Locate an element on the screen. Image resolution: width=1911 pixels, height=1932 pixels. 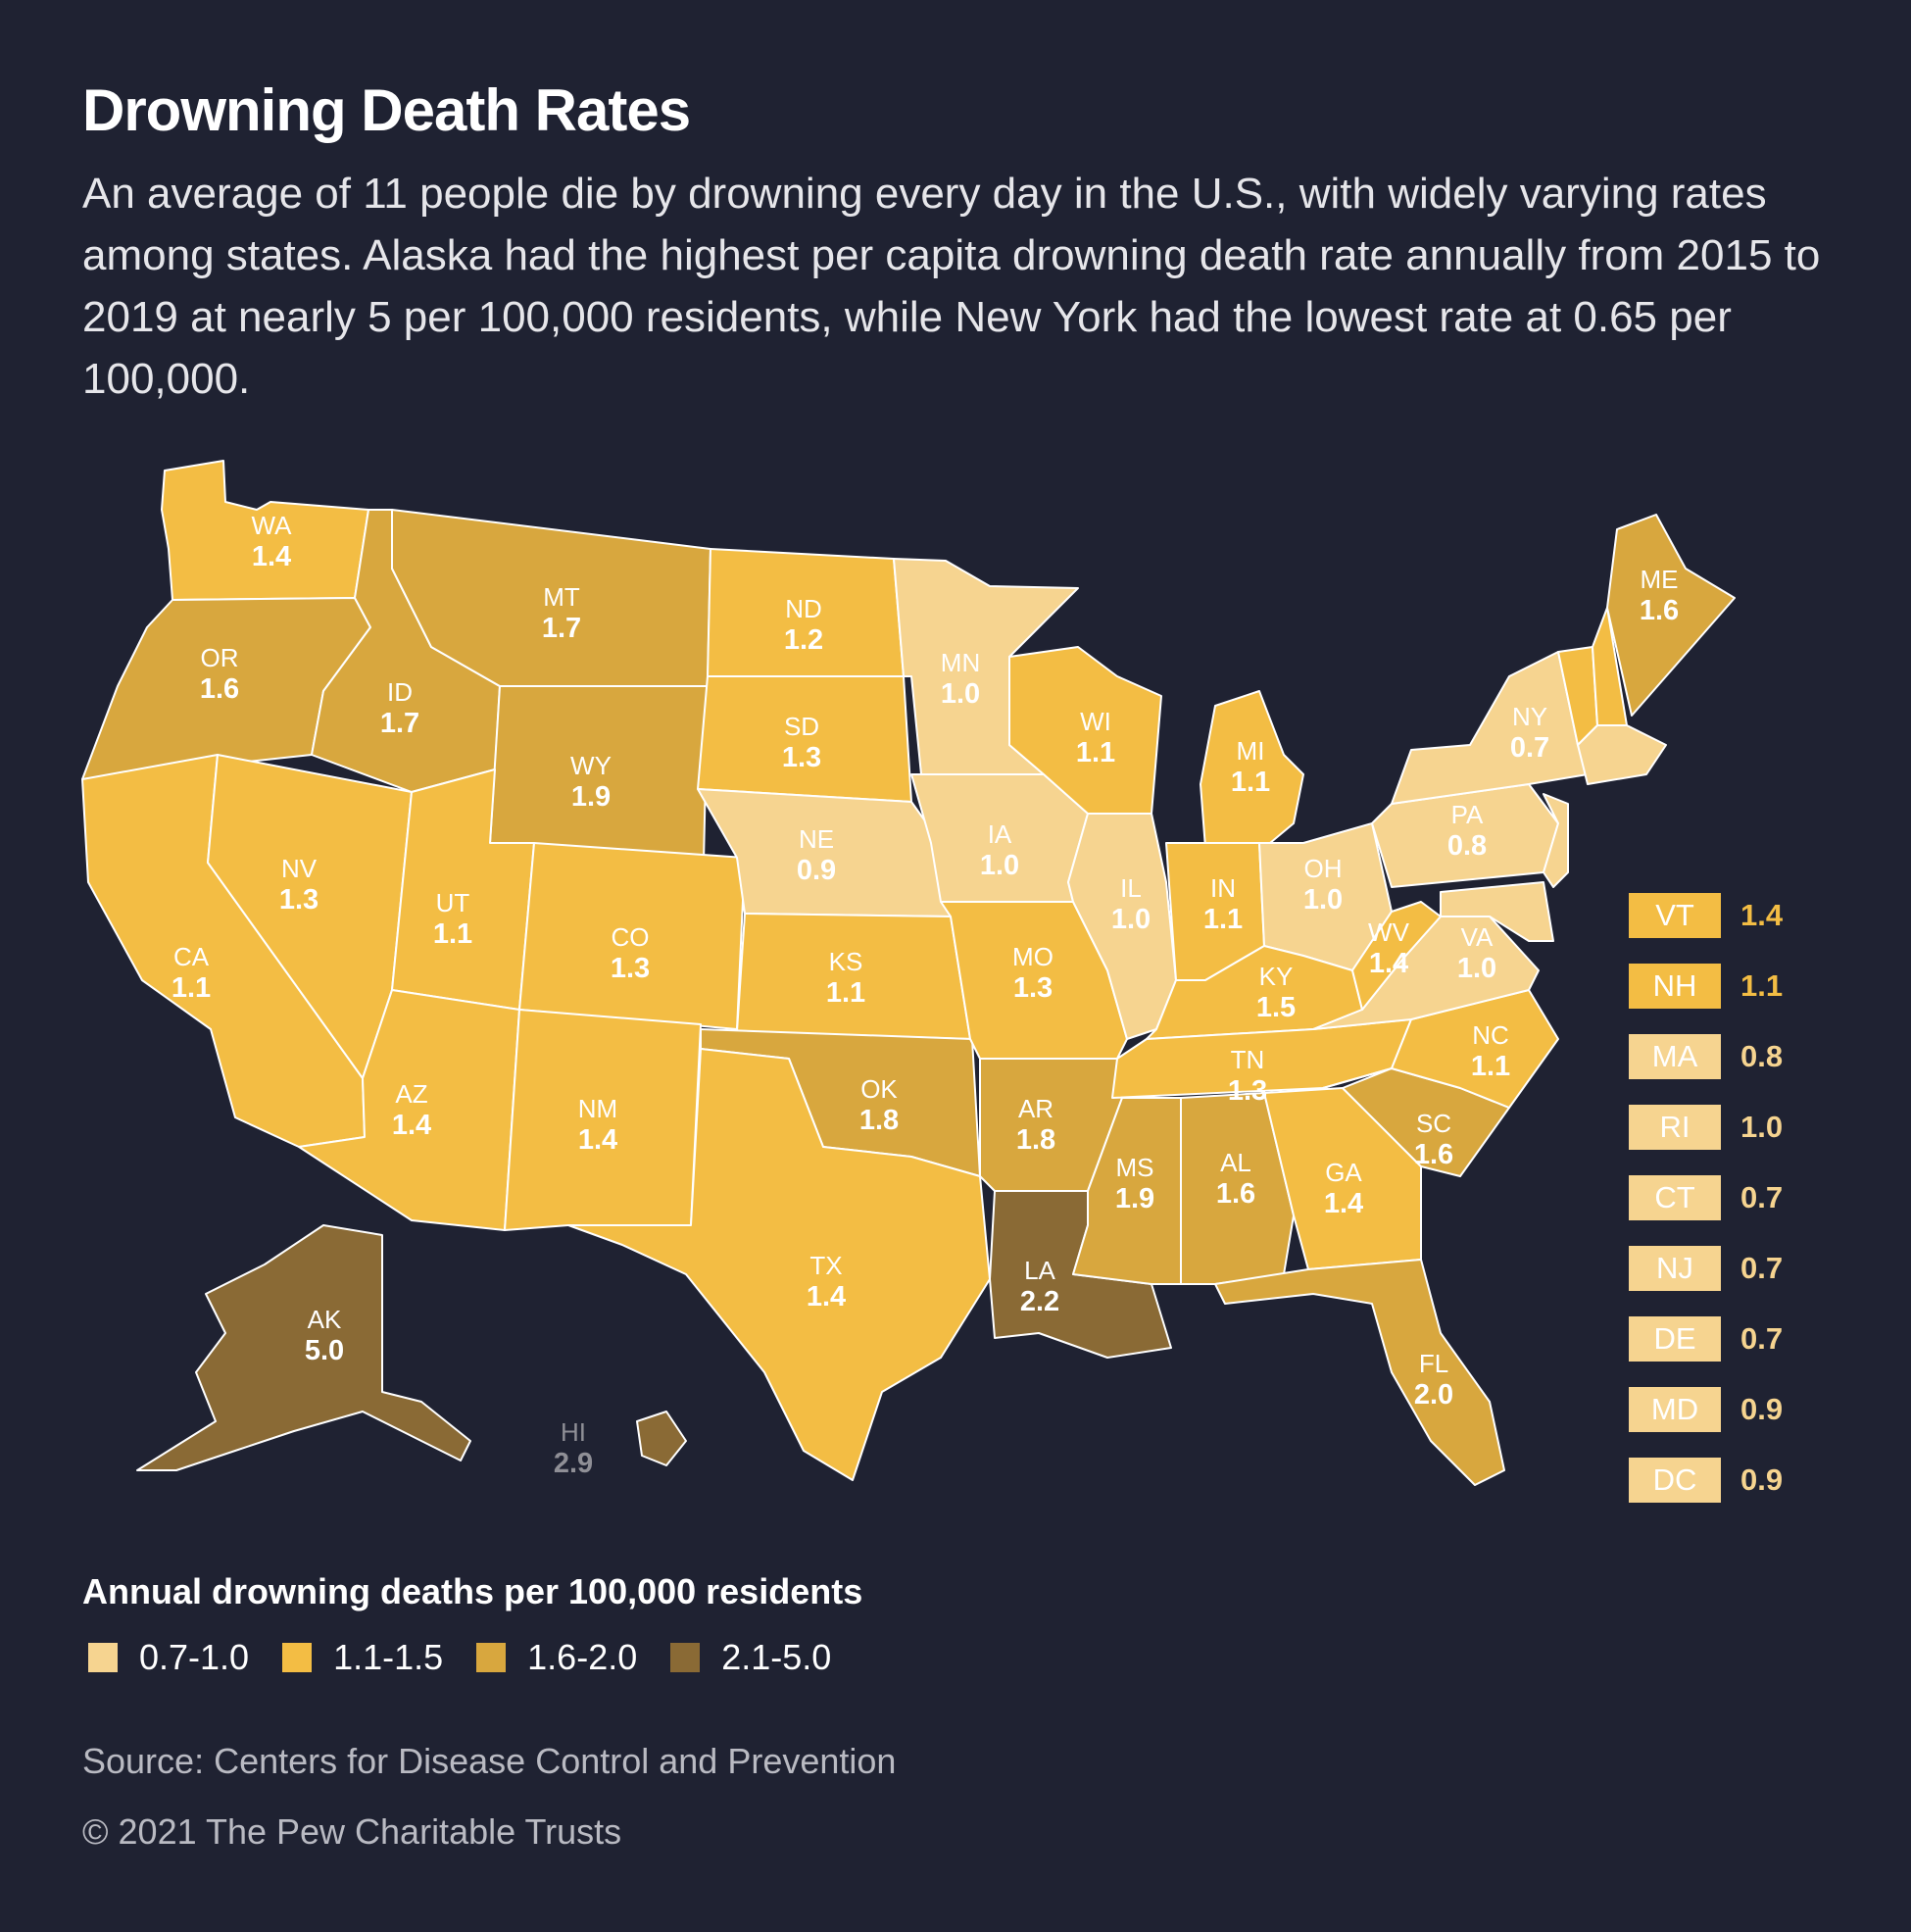
state-abbr-tx: TX is located at coordinates (825, 1265).